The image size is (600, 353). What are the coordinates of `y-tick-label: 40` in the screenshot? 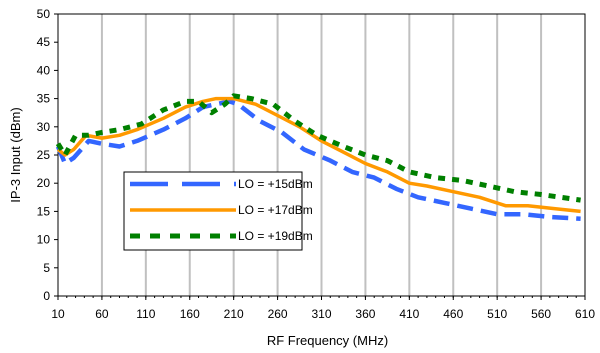 It's located at (44, 70).